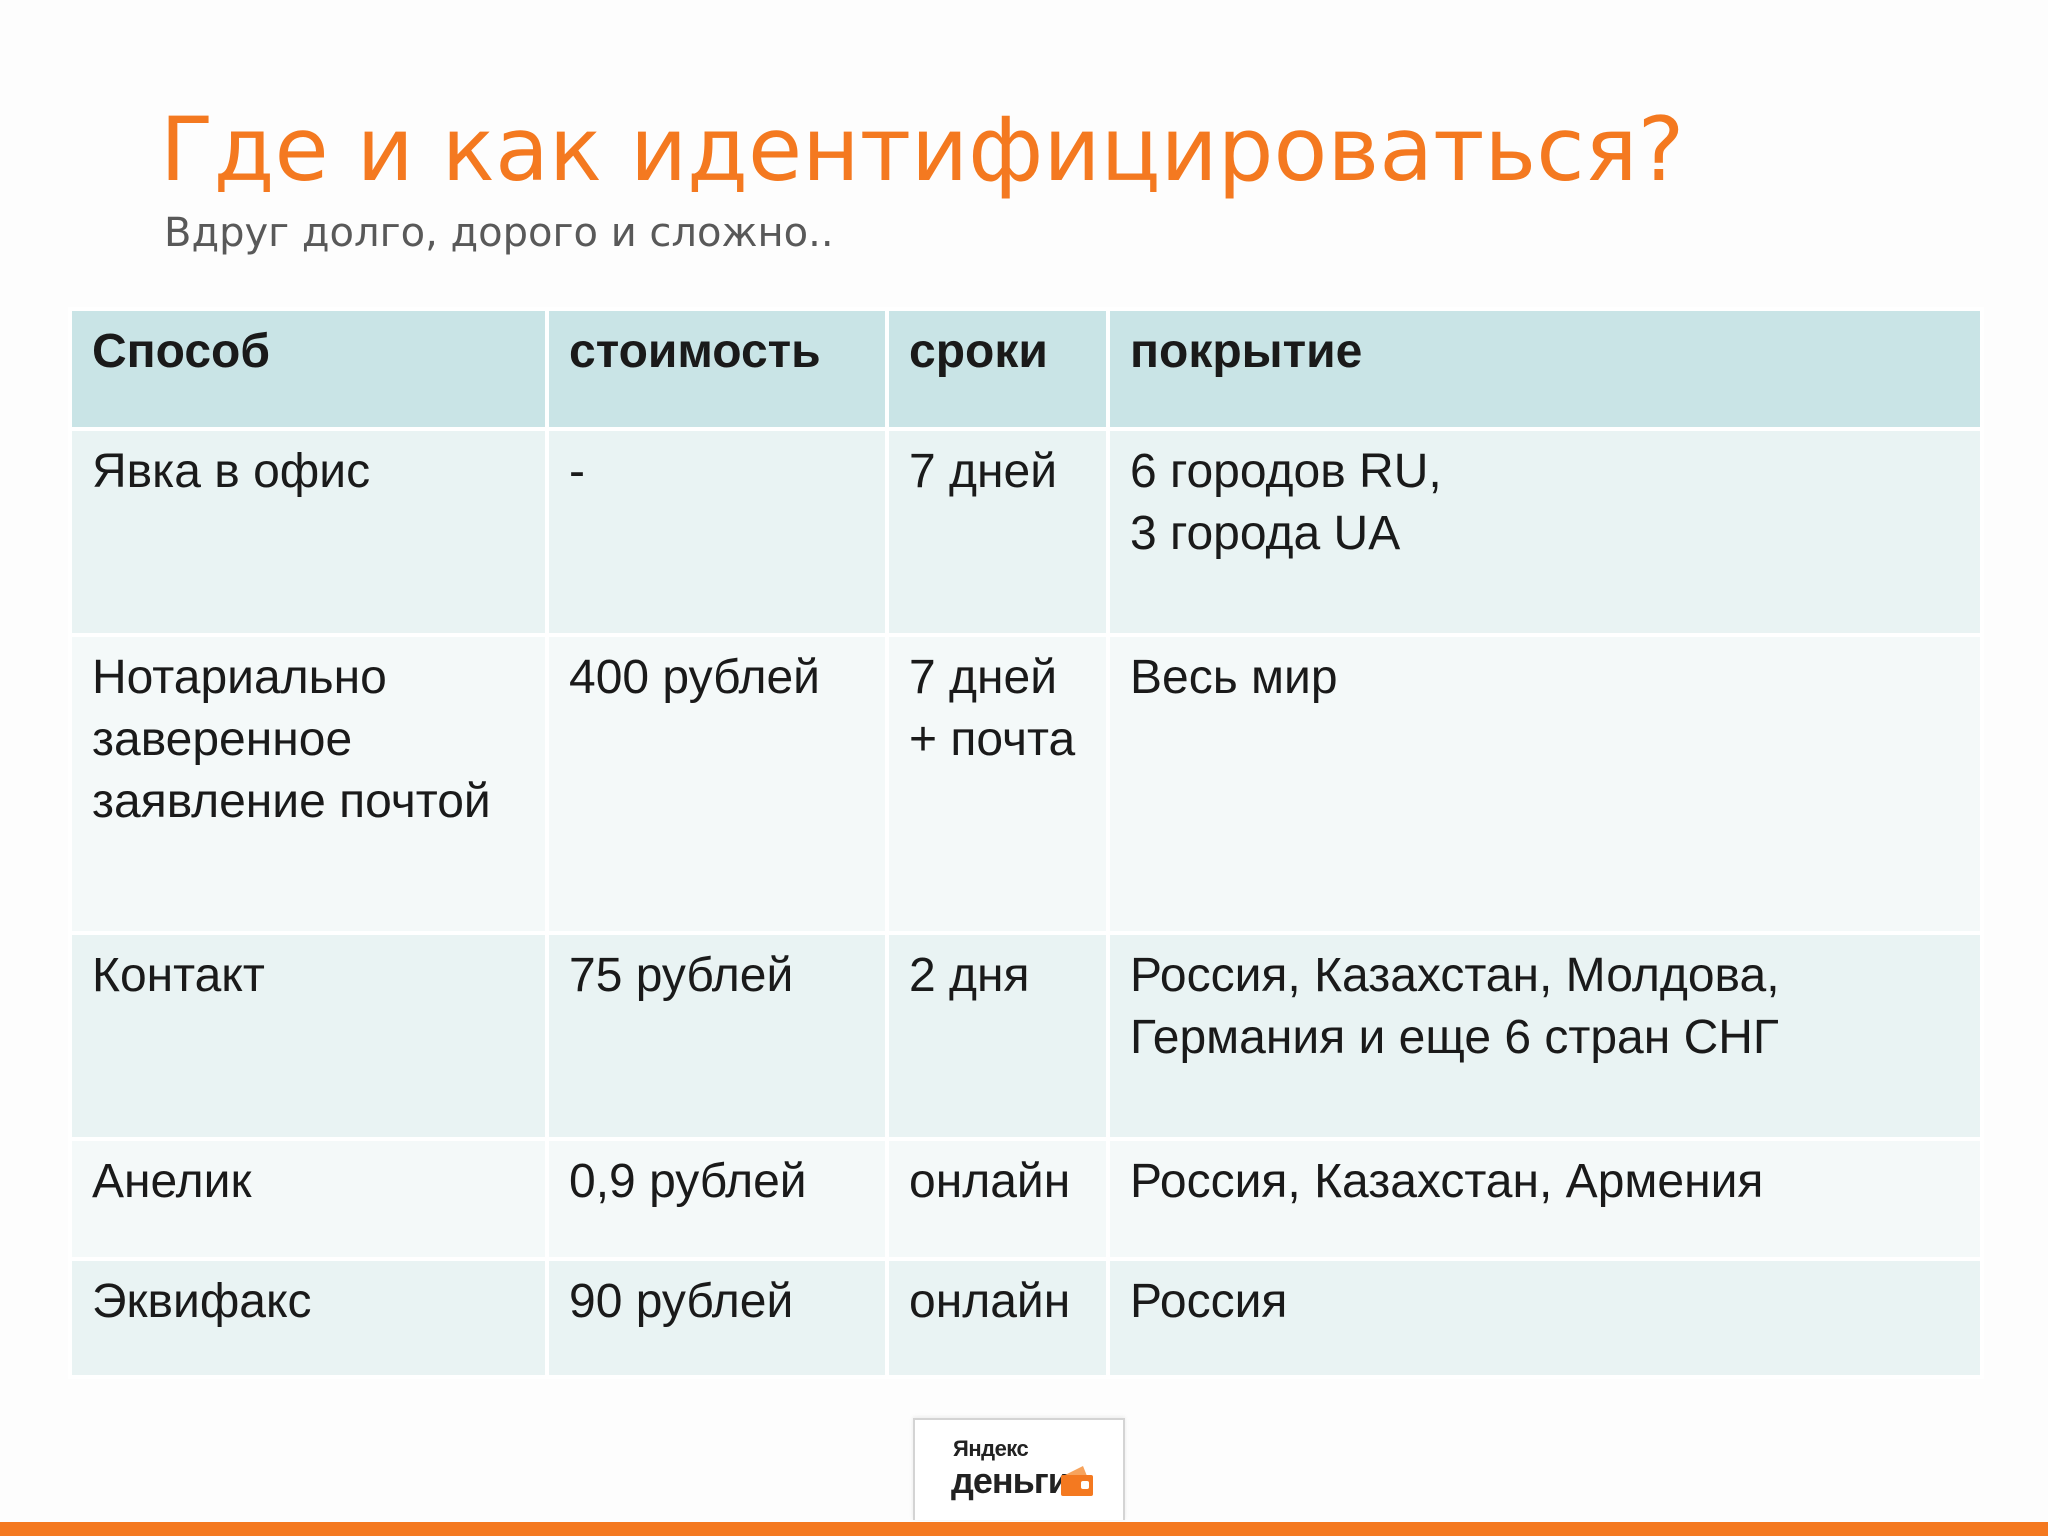 The height and width of the screenshot is (1536, 2048). Describe the element at coordinates (1454, 1037) in the screenshot. I see `cell-line: Германия и еще 6 стран СНГ` at that location.